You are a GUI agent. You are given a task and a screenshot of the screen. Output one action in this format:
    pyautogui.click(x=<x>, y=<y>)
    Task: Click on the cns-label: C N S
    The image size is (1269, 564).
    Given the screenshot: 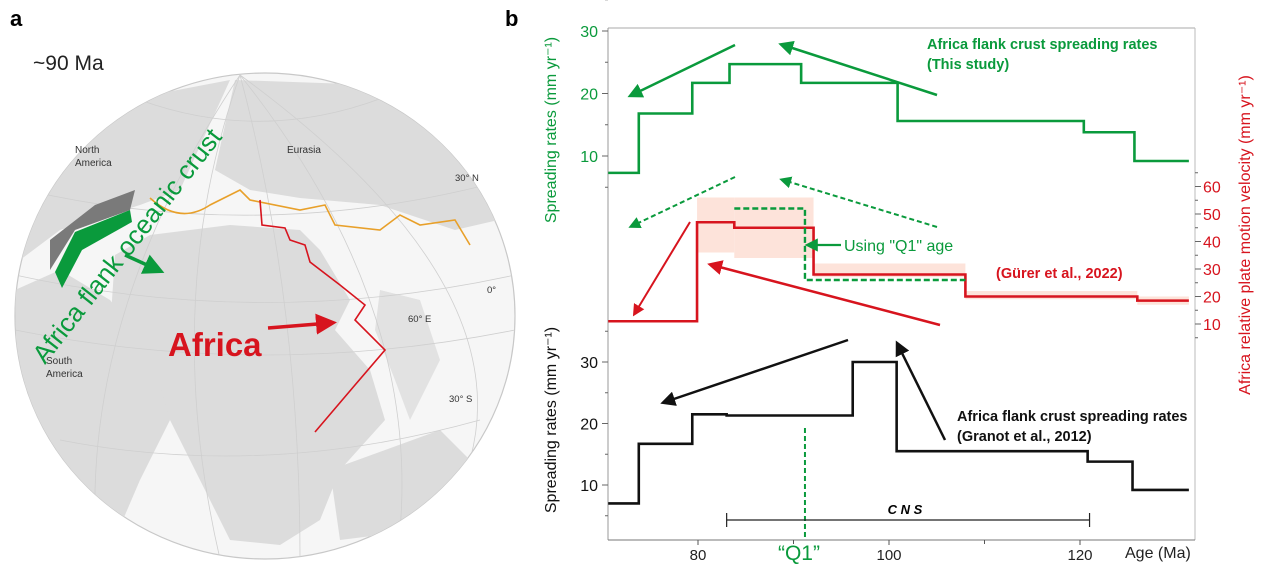 What is the action you would take?
    pyautogui.click(x=905, y=509)
    